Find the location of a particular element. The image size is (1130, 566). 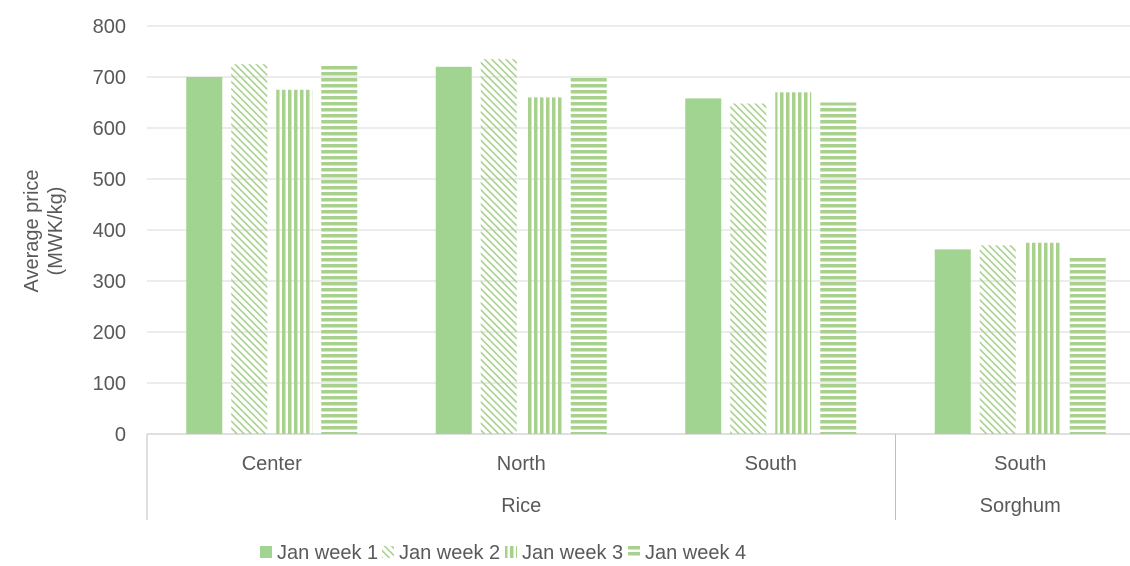

y-tick-label: 600 is located at coordinates (109, 129).